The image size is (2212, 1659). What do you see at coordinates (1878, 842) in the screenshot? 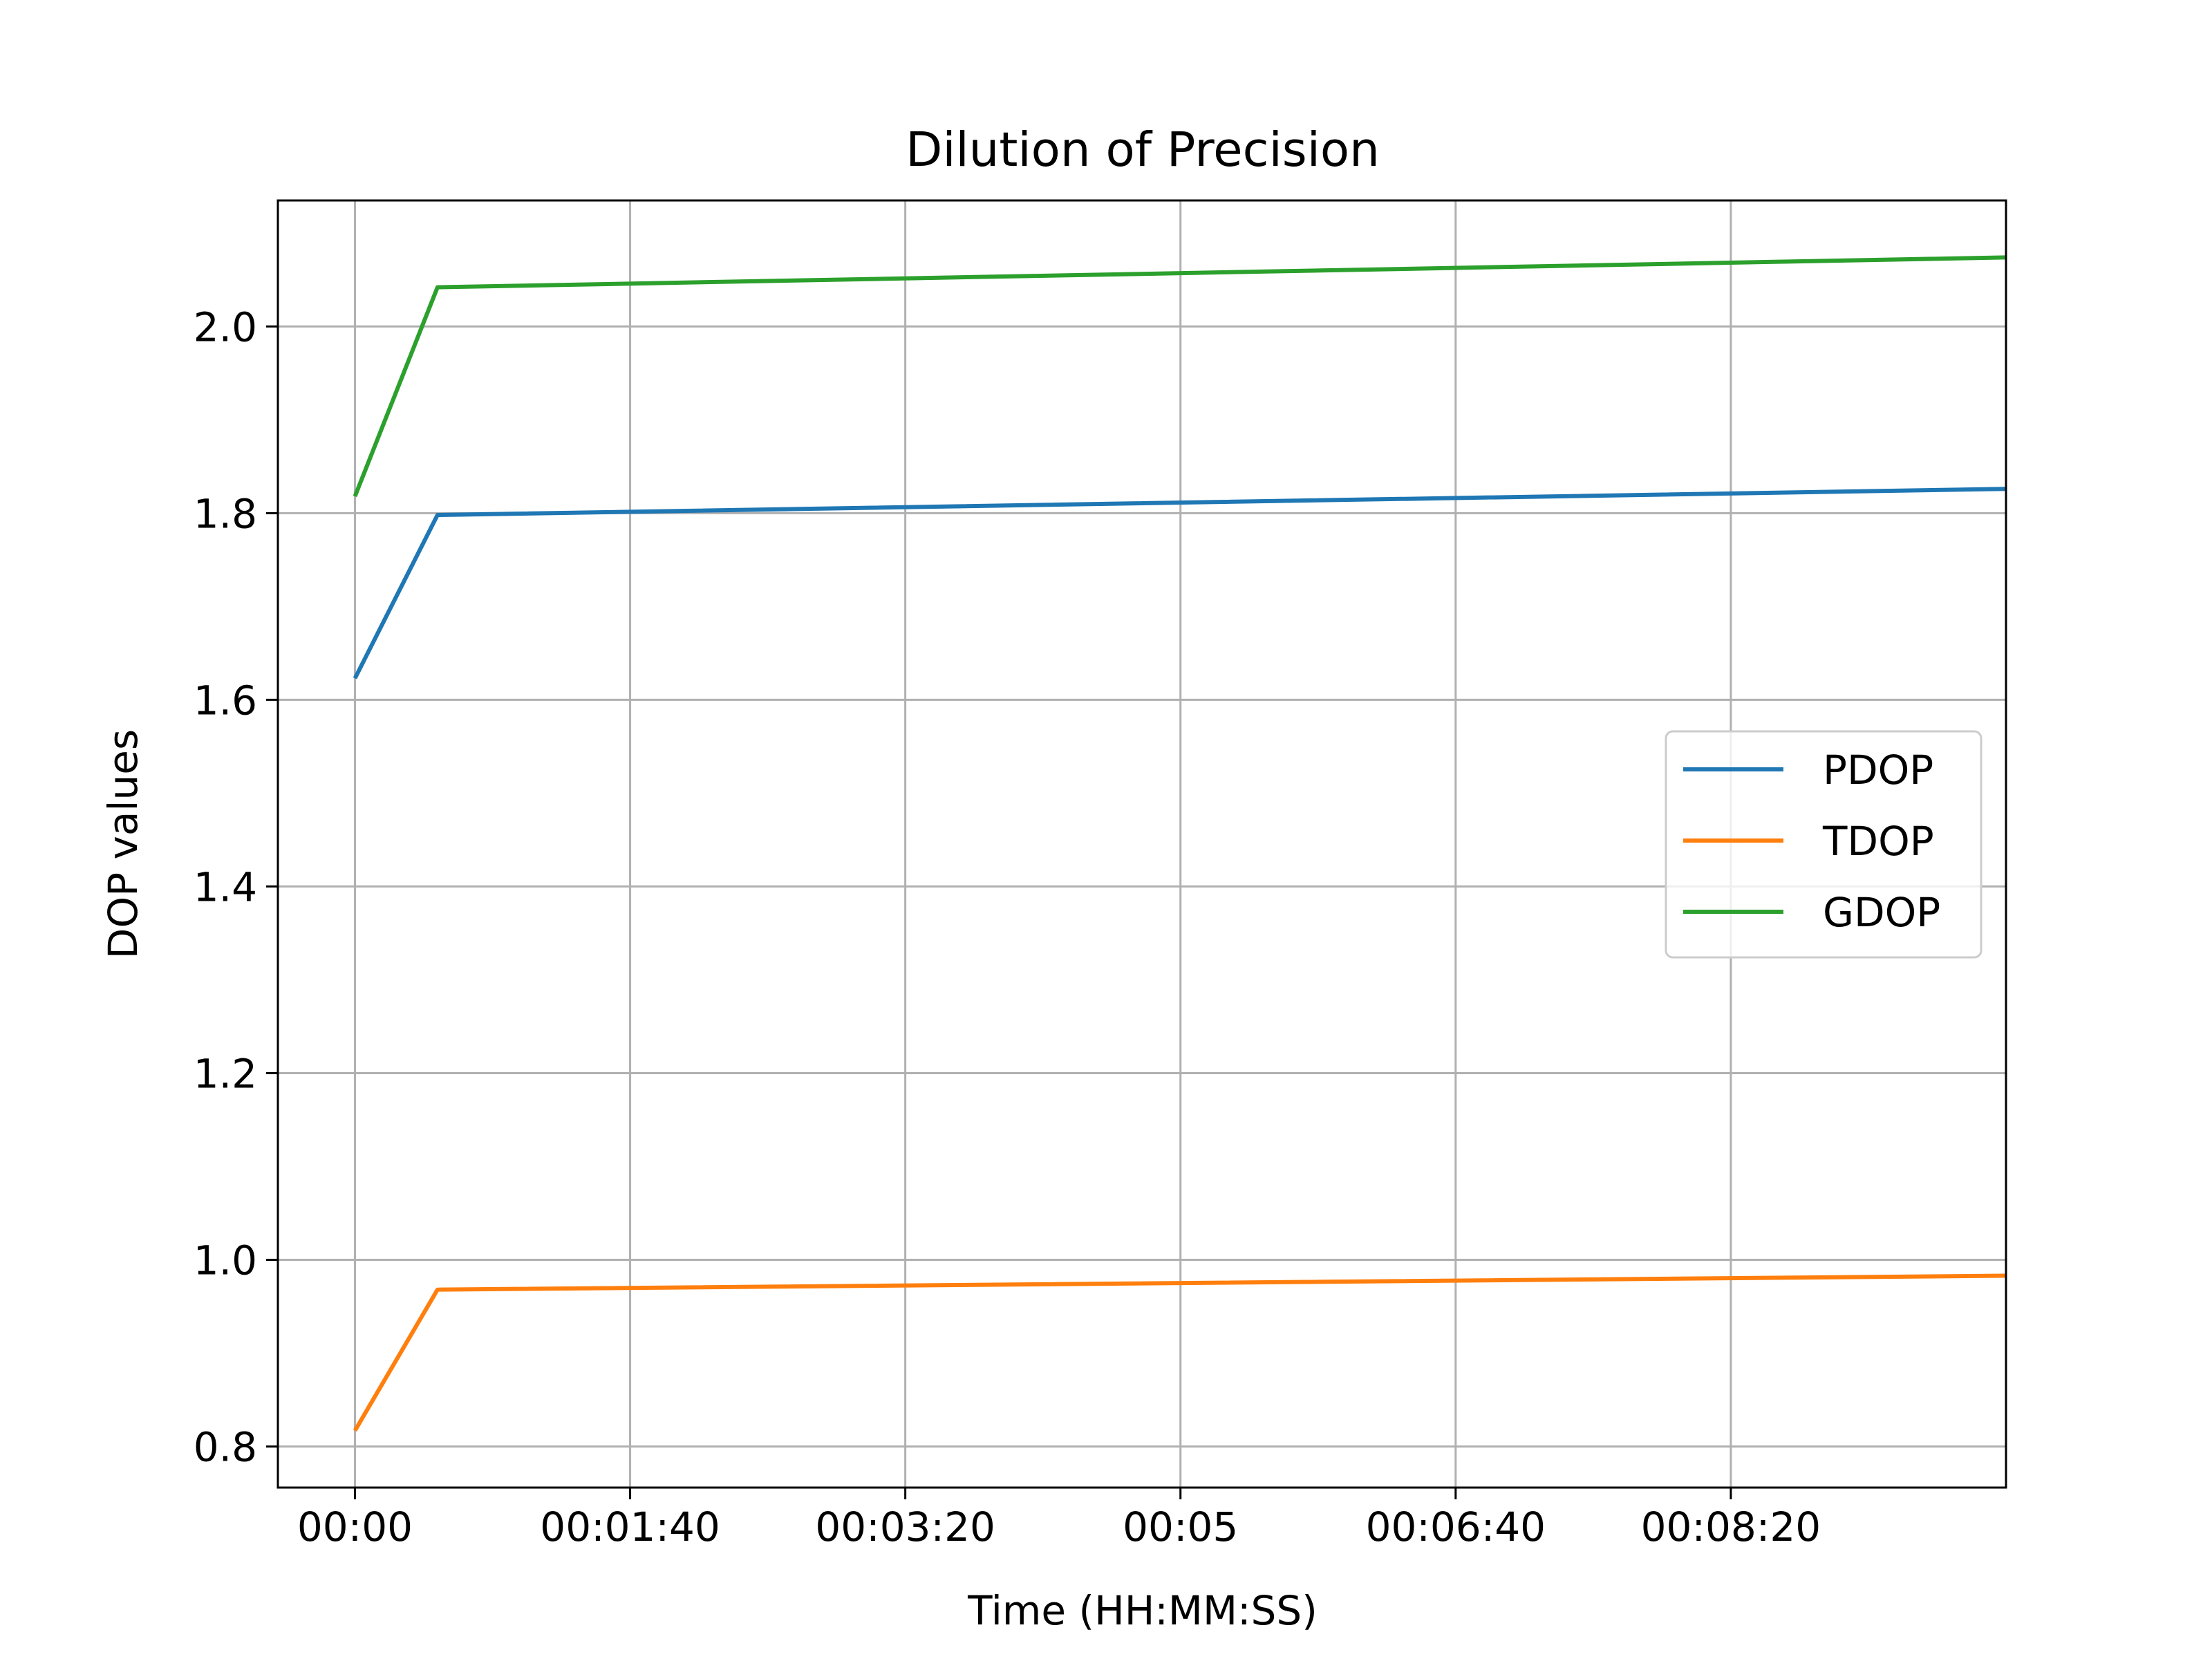
I see `legend-label-tdop: TDOP` at bounding box center [1878, 842].